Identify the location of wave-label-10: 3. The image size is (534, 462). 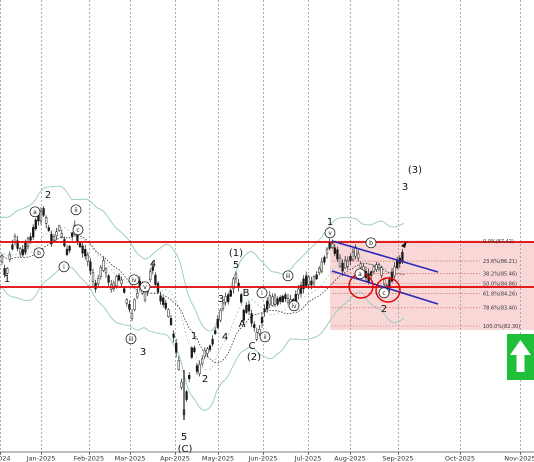
(143, 352).